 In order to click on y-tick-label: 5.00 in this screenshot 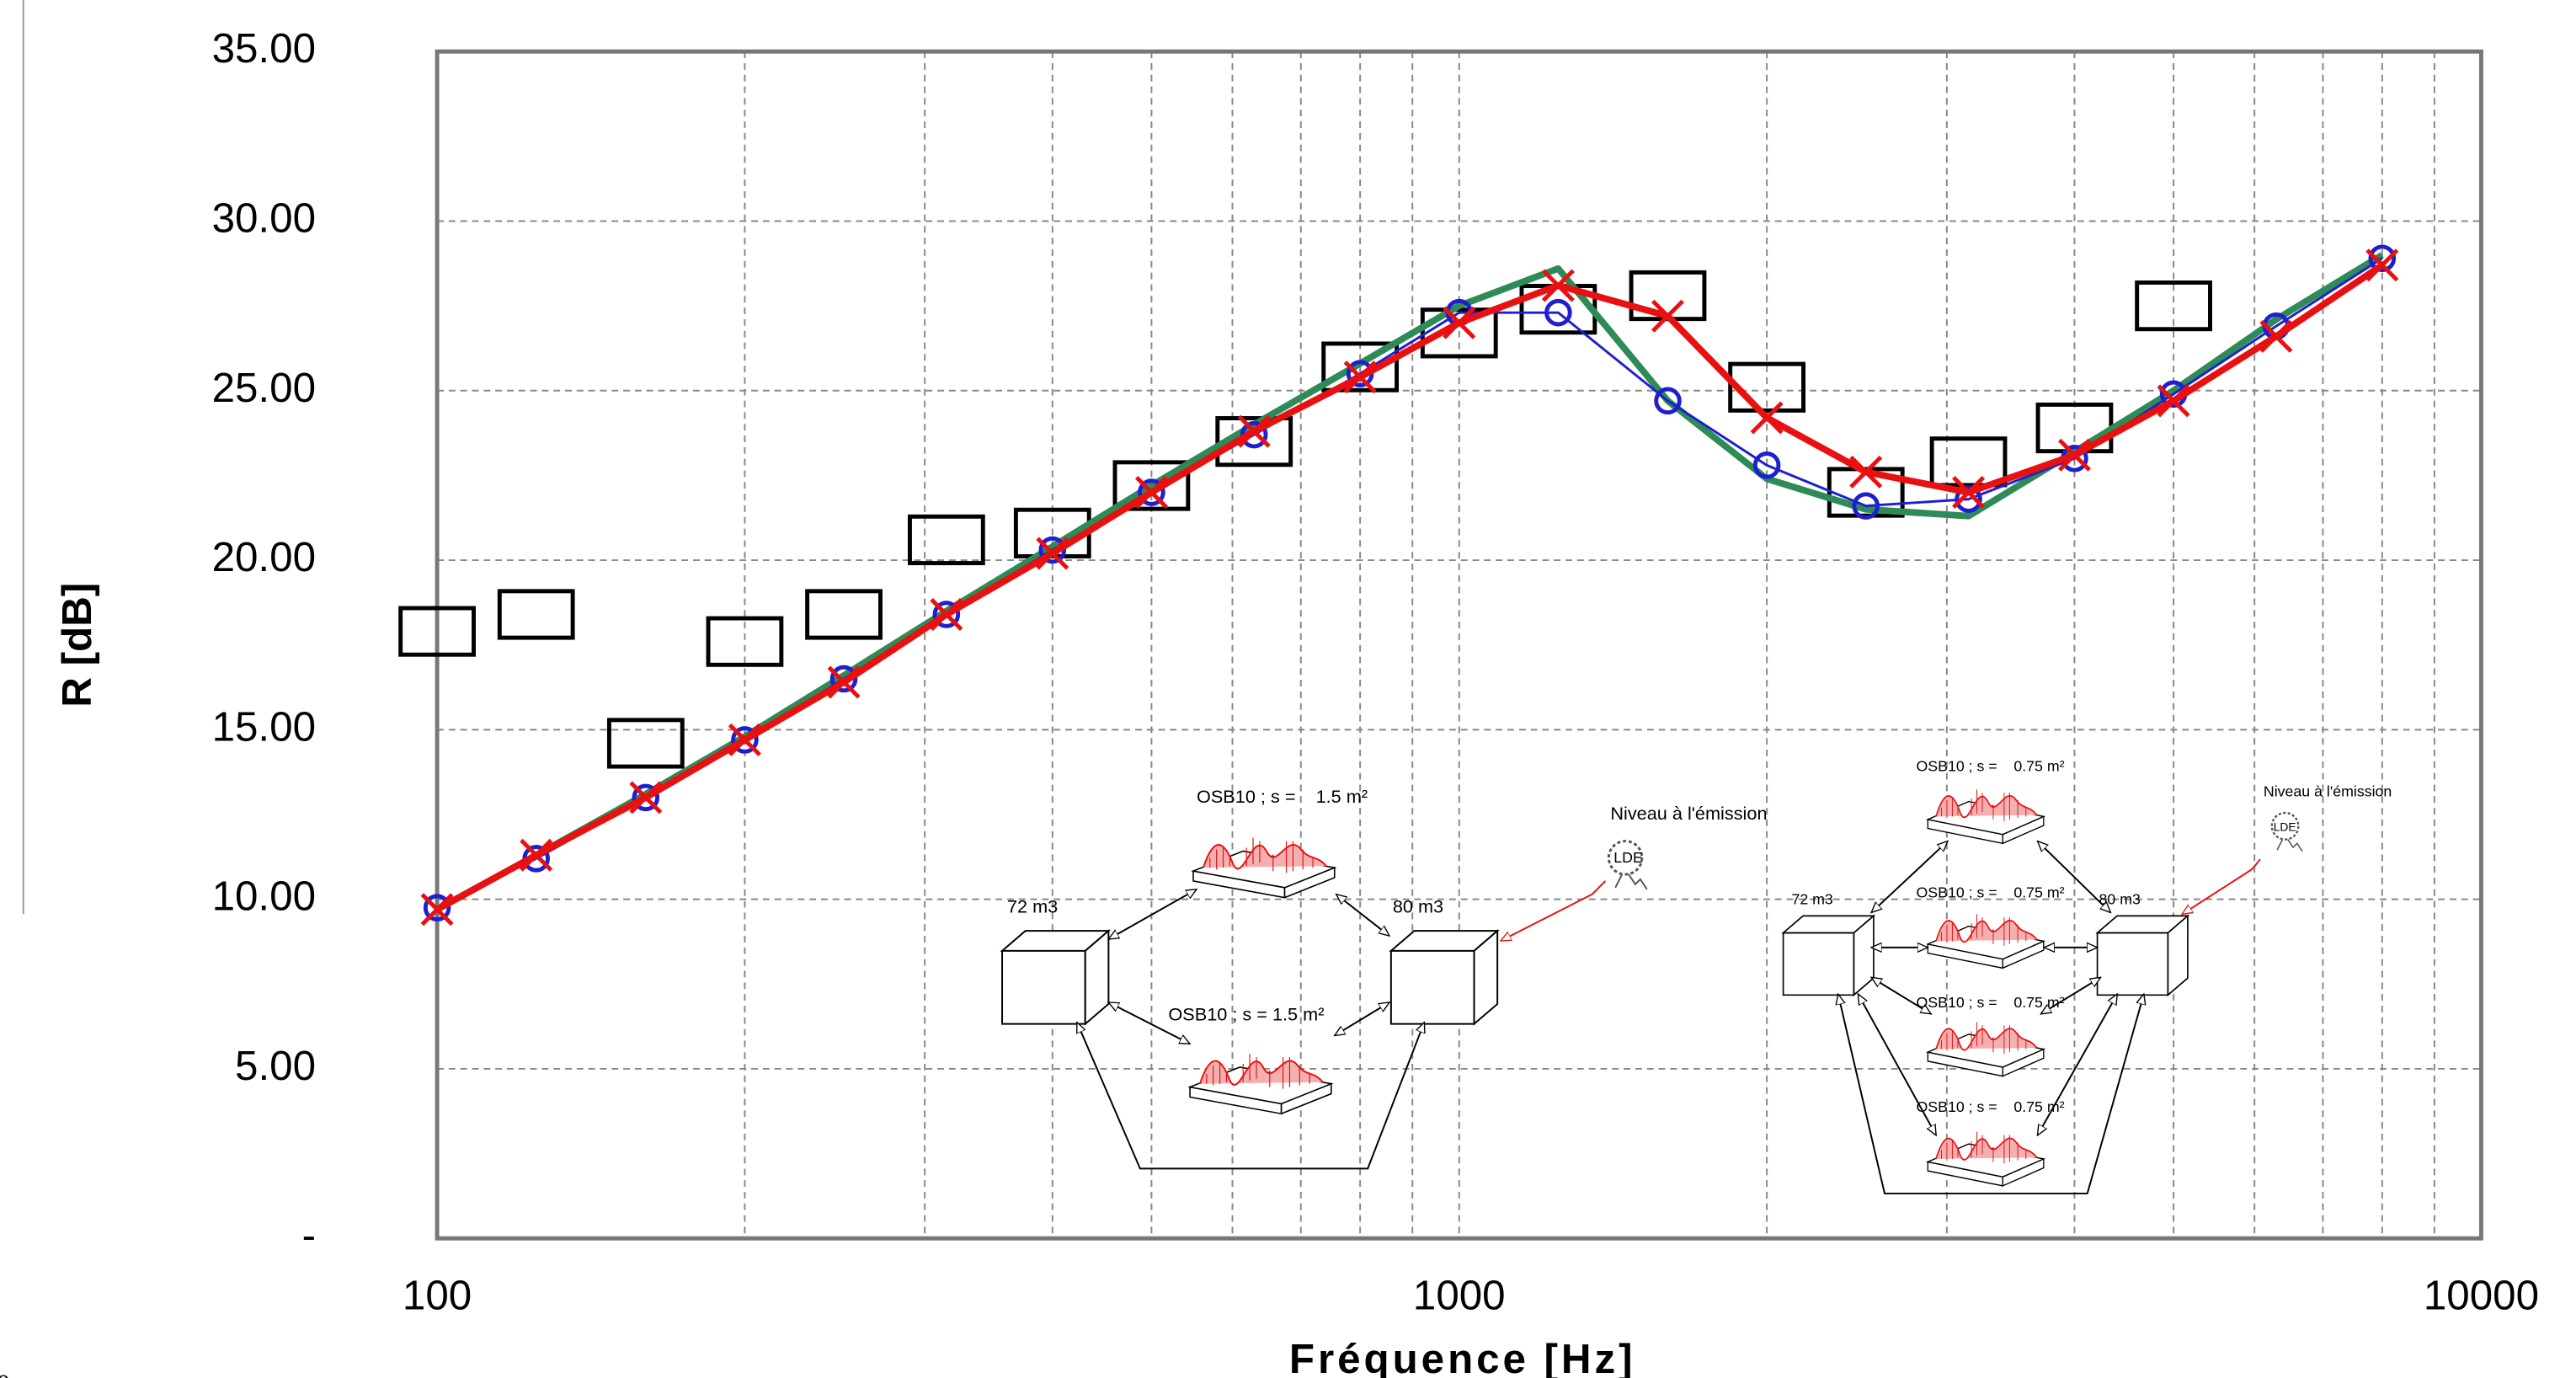, I will do `click(275, 1066)`.